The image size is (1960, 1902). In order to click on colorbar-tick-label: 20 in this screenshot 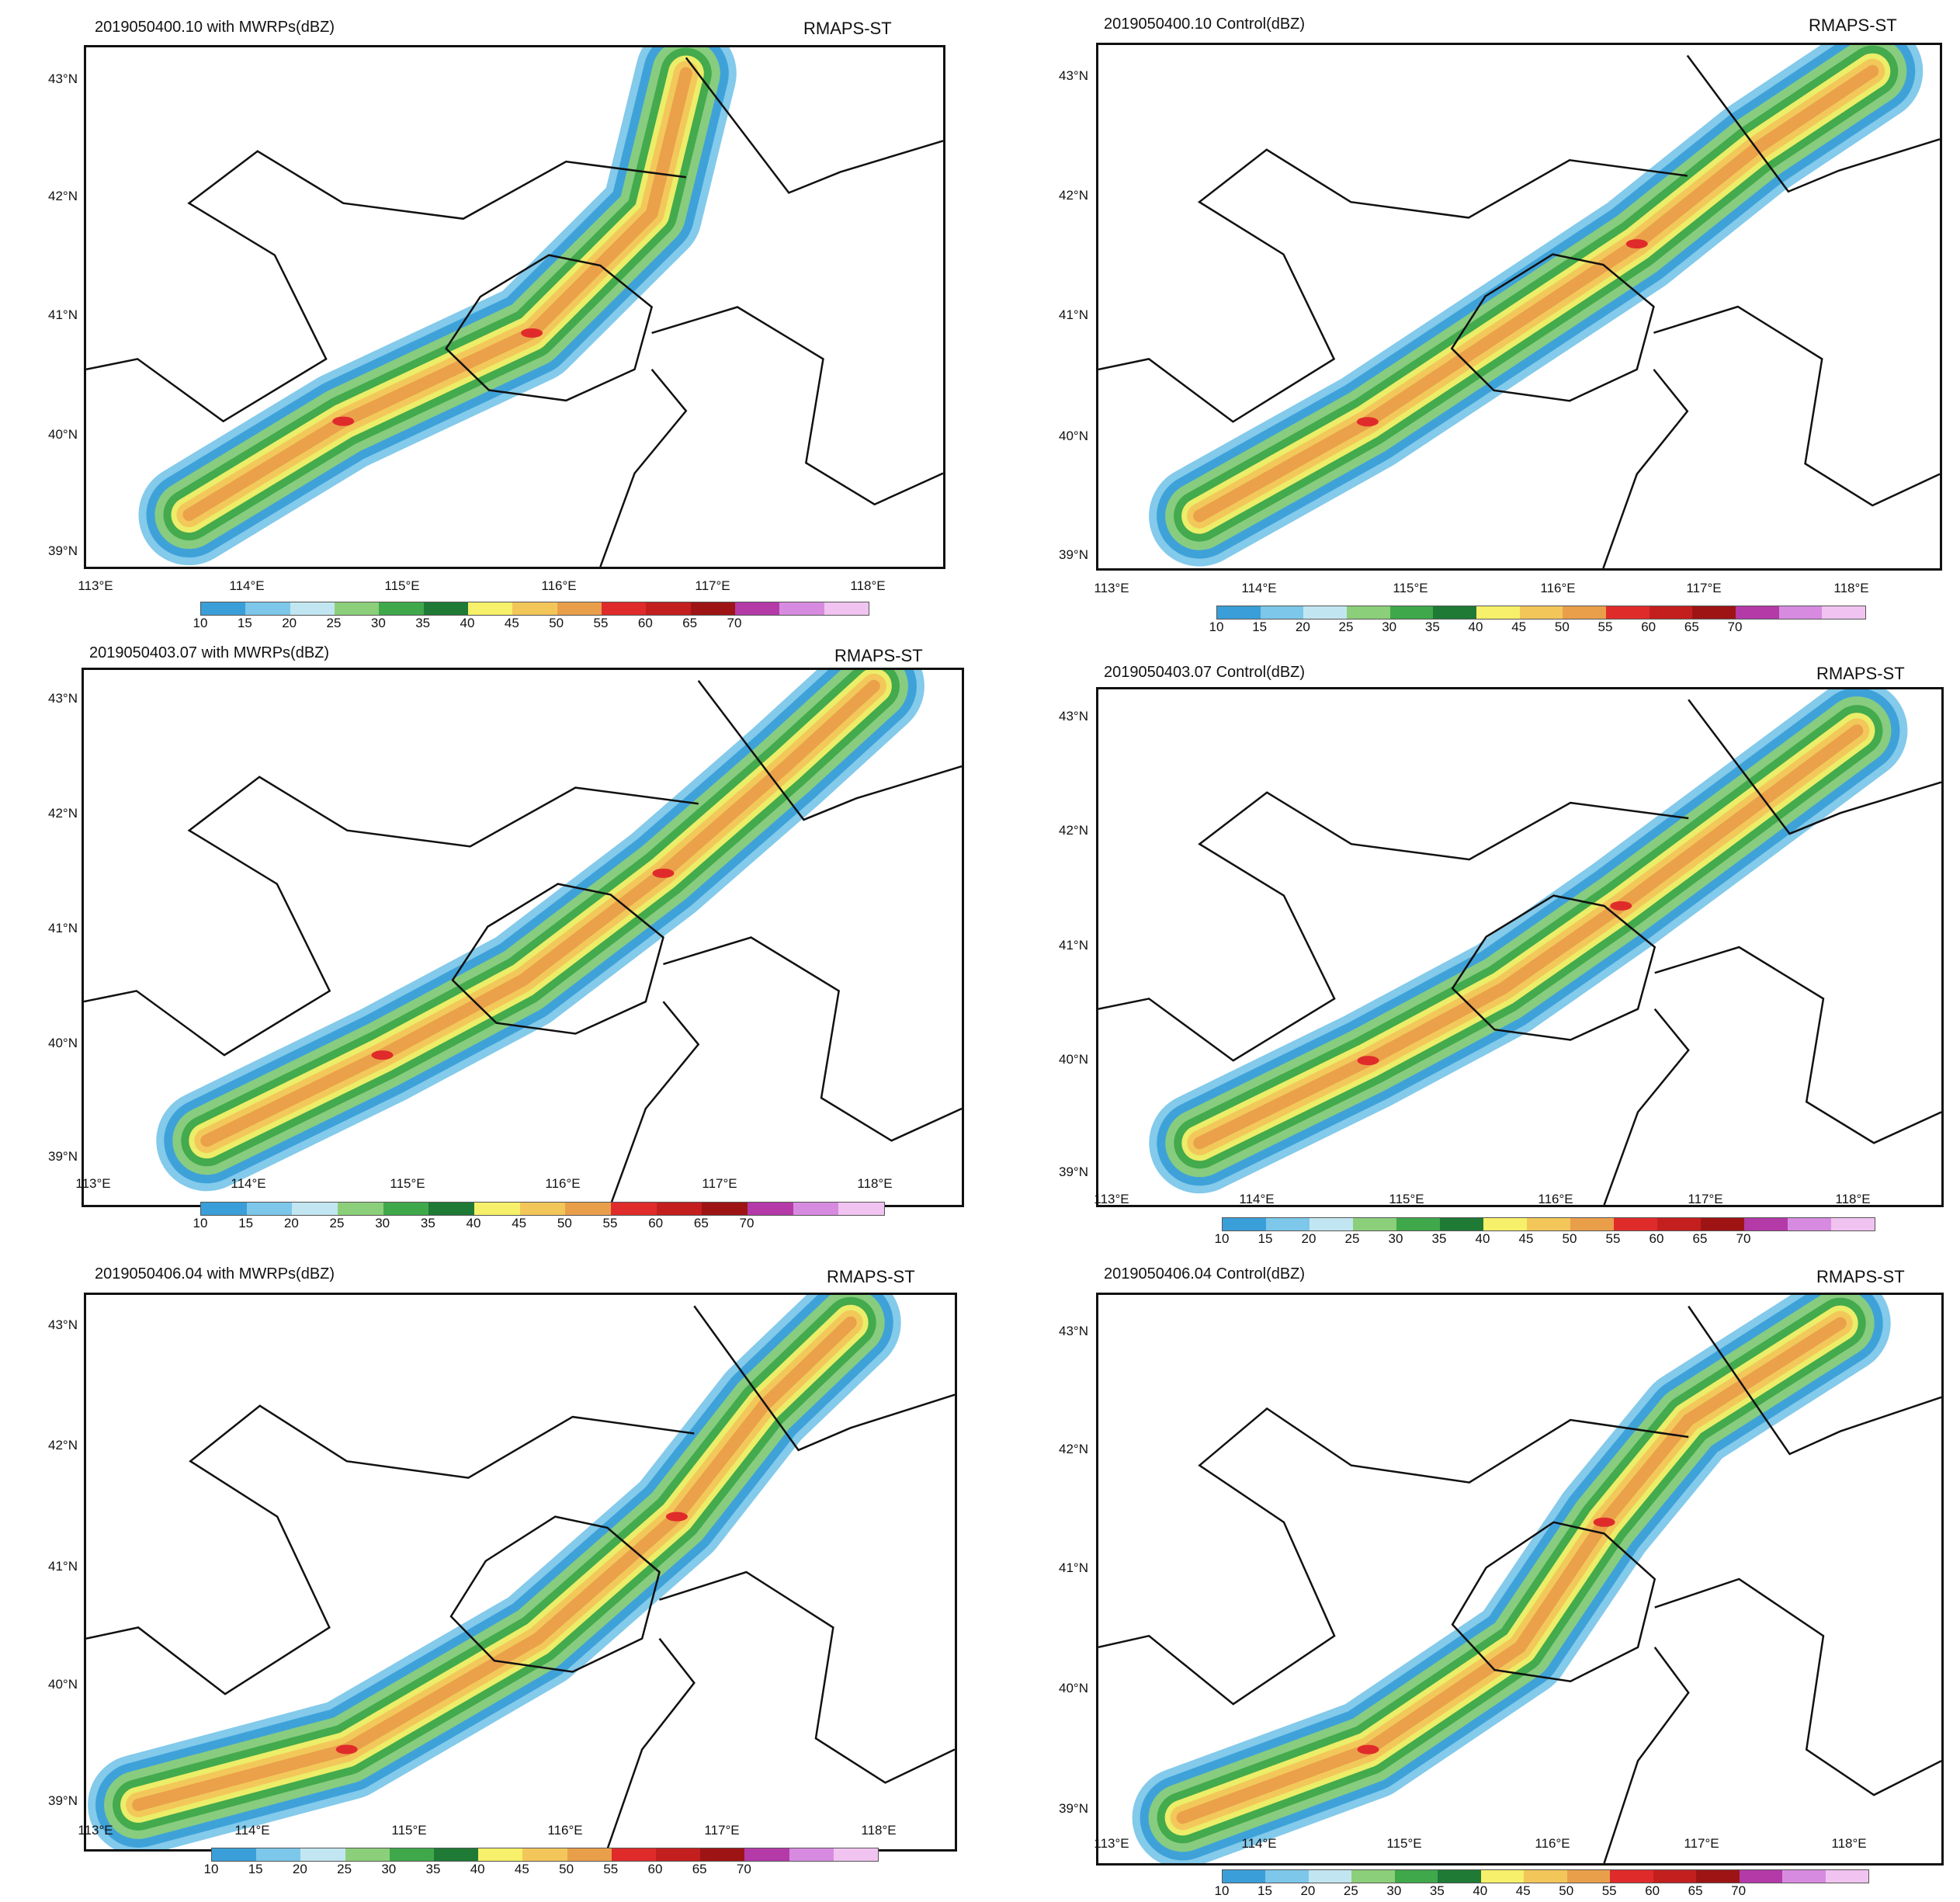, I will do `click(1302, 627)`.